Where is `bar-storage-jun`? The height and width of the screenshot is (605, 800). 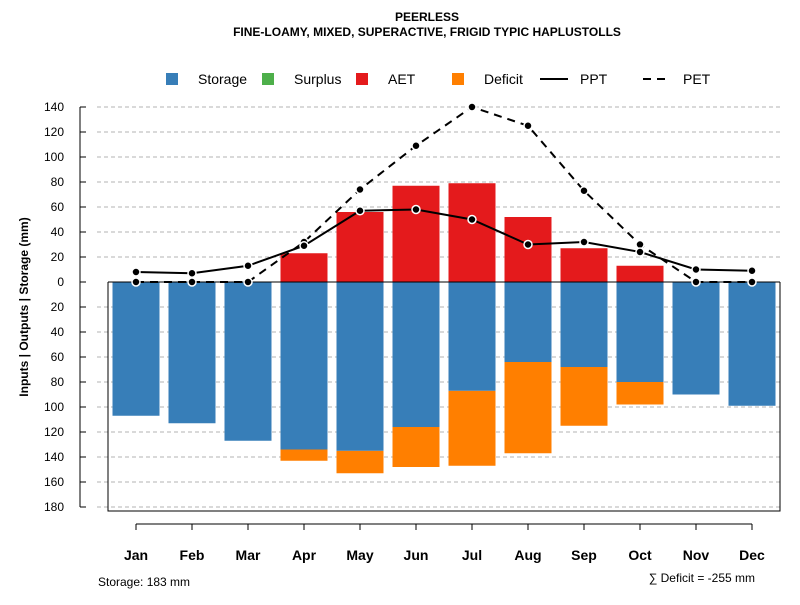 bar-storage-jun is located at coordinates (416, 354).